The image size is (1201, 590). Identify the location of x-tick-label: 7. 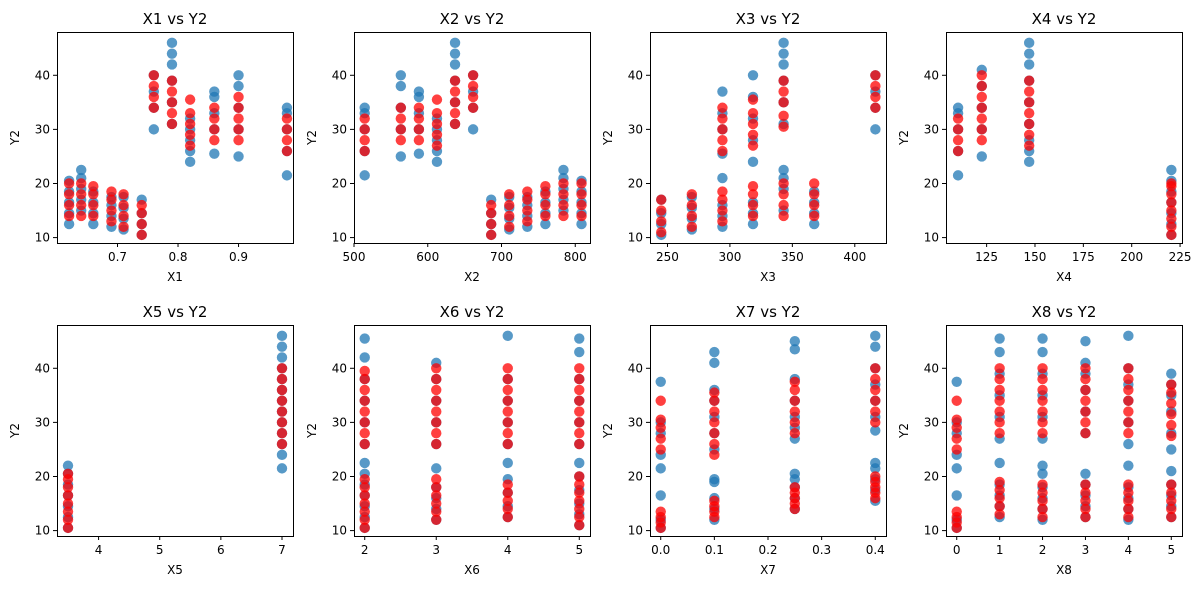
(282, 550).